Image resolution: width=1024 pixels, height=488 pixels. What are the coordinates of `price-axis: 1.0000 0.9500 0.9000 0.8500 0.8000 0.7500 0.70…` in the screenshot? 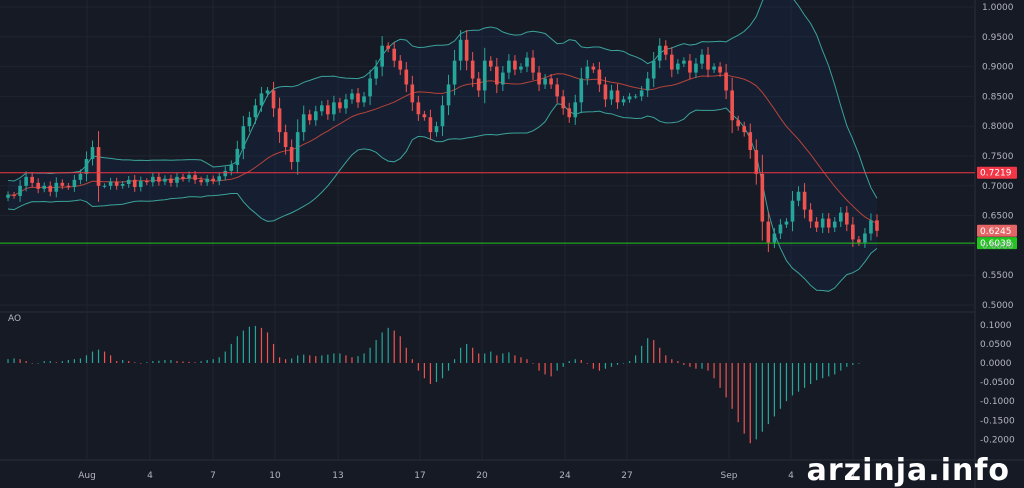 It's located at (997, 224).